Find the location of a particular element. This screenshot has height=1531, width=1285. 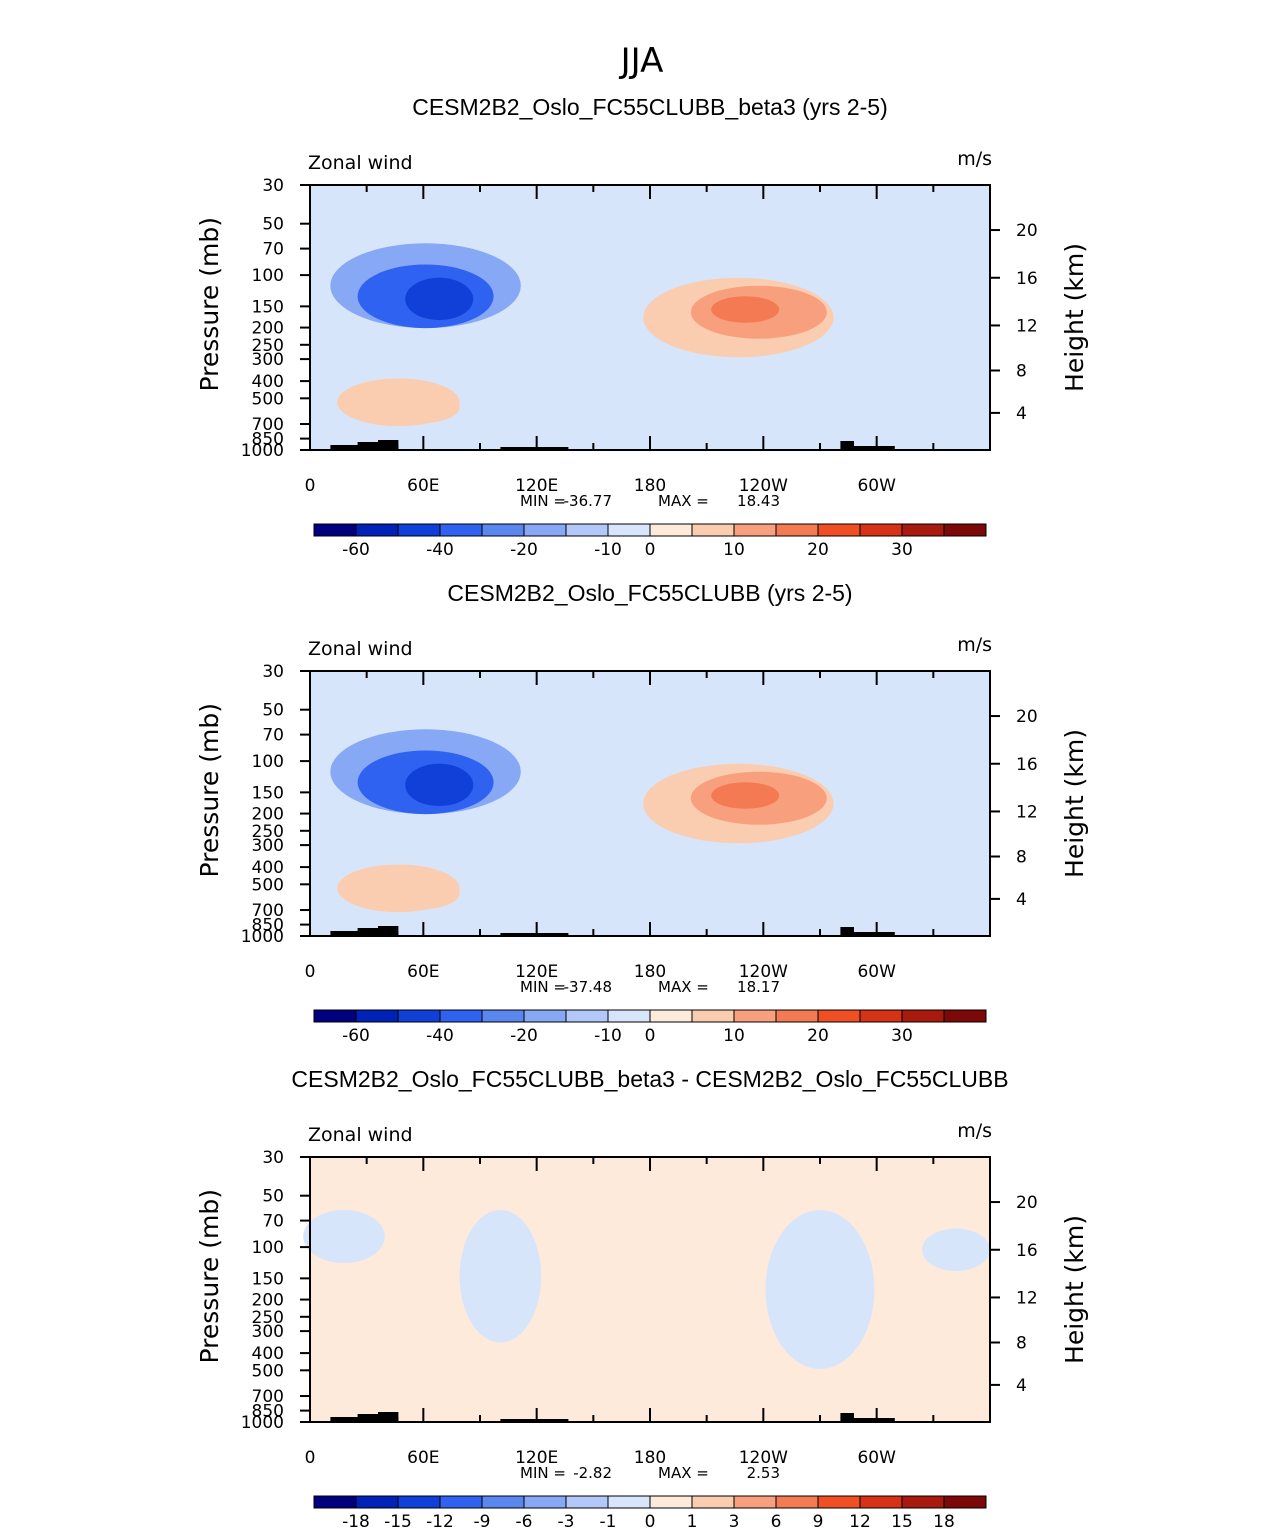

colorbar-label: 15 is located at coordinates (902, 1521).